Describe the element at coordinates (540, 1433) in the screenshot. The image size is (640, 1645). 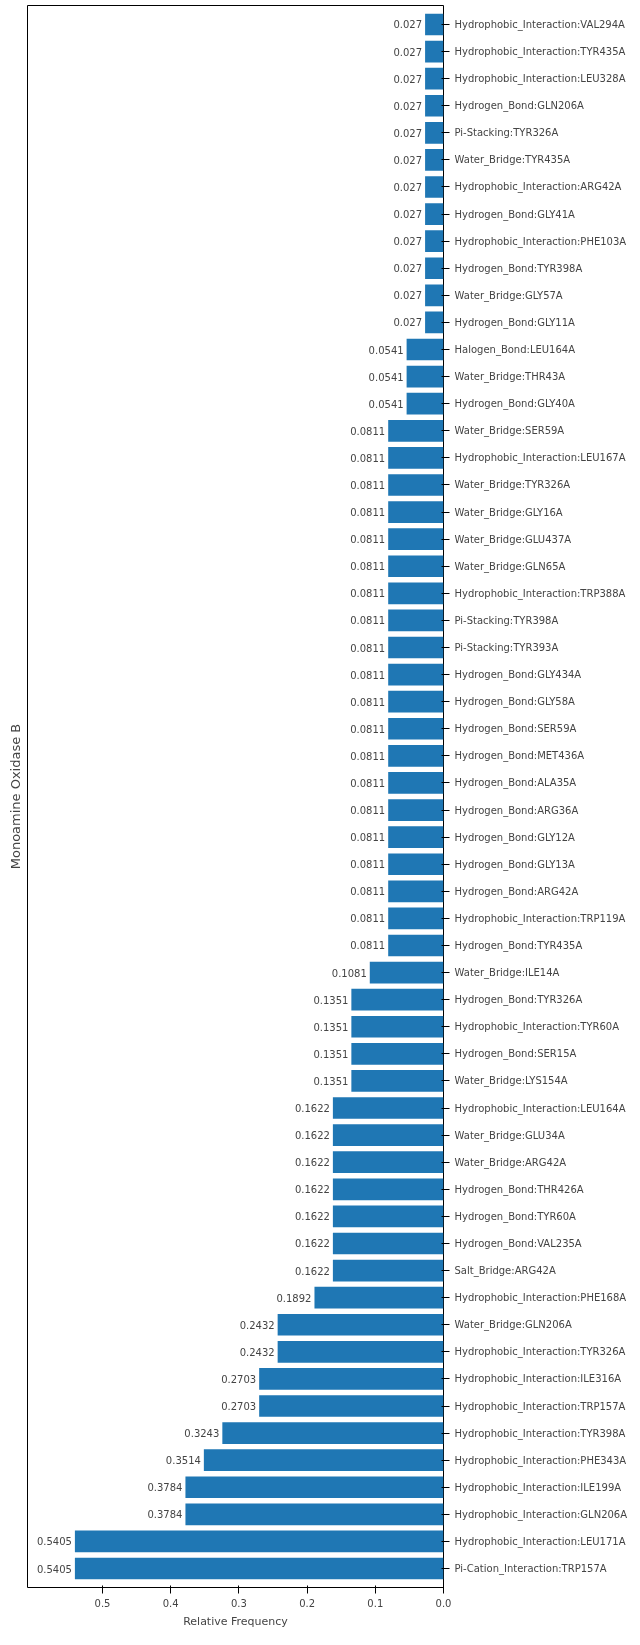
I see `y-tick-label: Hydrophobic_Interaction:TYR398A` at that location.